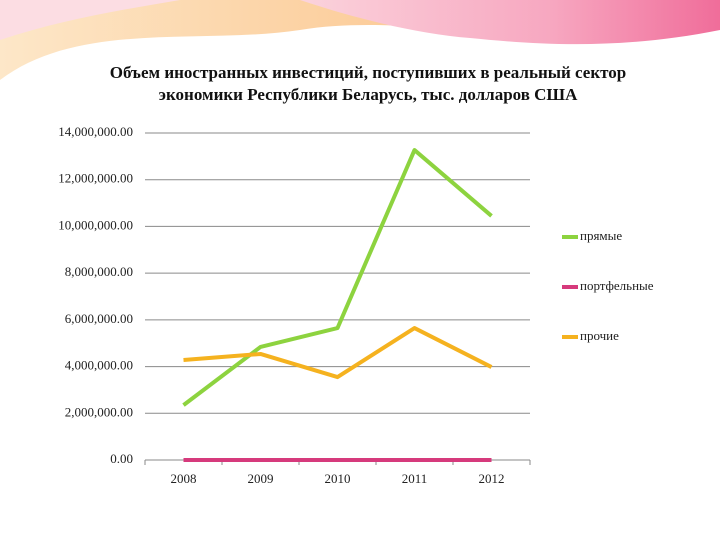 The image size is (720, 540). What do you see at coordinates (121, 458) in the screenshot?
I see `y-tick-label: 0.00` at bounding box center [121, 458].